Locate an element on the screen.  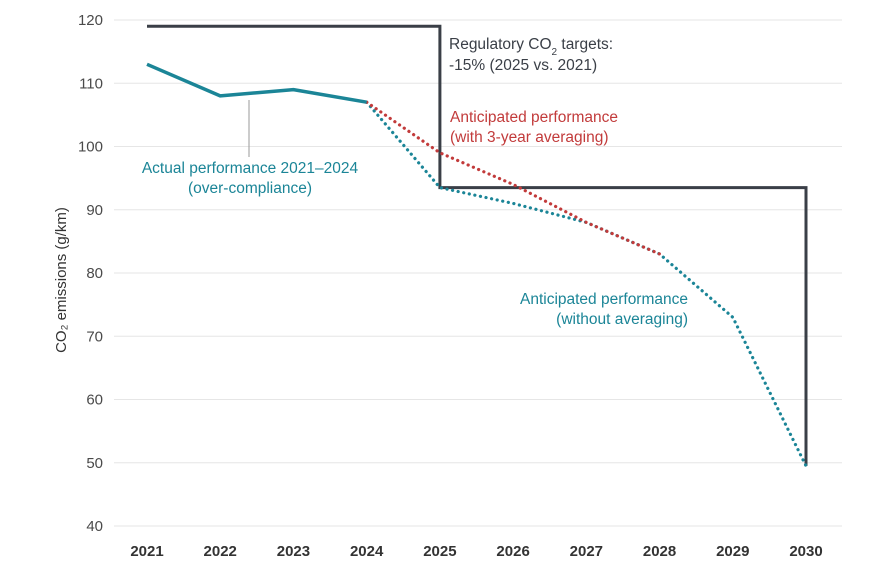
actual-annotation-line1: Actual performance 2021–2024 is located at coordinates (250, 168).